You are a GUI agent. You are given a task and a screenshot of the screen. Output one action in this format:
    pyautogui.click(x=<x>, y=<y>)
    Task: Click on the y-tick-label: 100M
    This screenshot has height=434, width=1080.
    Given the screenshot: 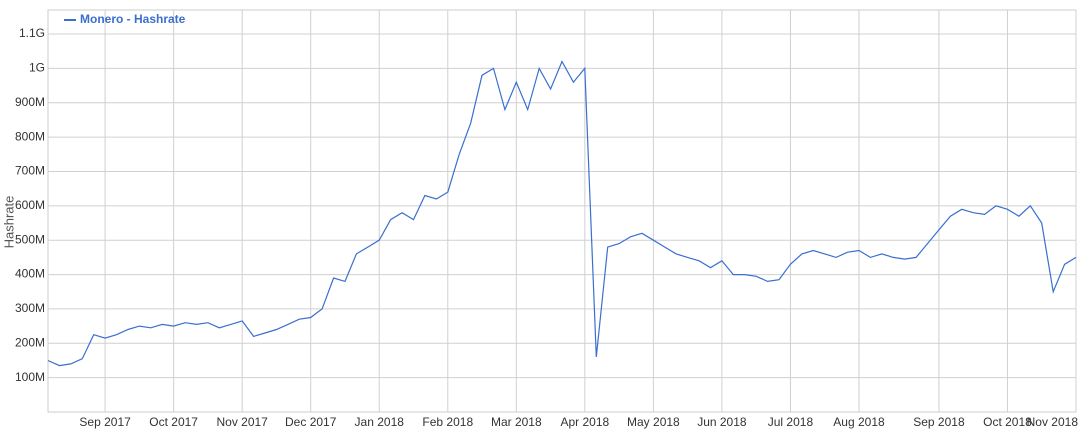 What is the action you would take?
    pyautogui.click(x=30, y=377)
    